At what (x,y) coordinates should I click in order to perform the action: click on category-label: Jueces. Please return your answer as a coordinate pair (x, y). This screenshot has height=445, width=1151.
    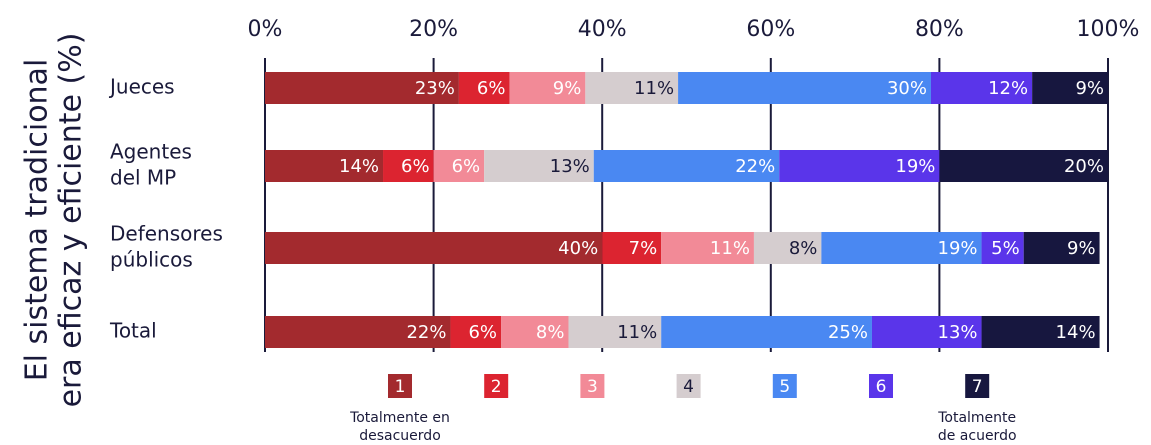
    Looking at the image, I should click on (141, 87).